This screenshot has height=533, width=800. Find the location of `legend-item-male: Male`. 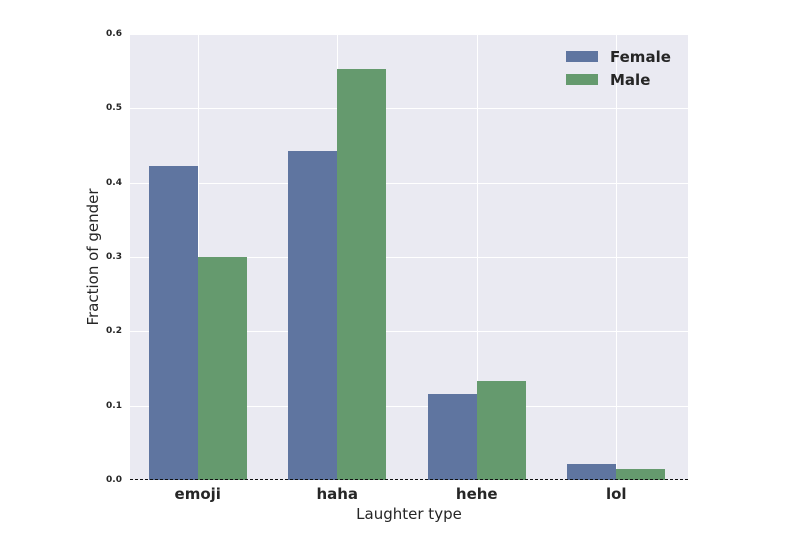

legend-item-male: Male is located at coordinates (618, 79).